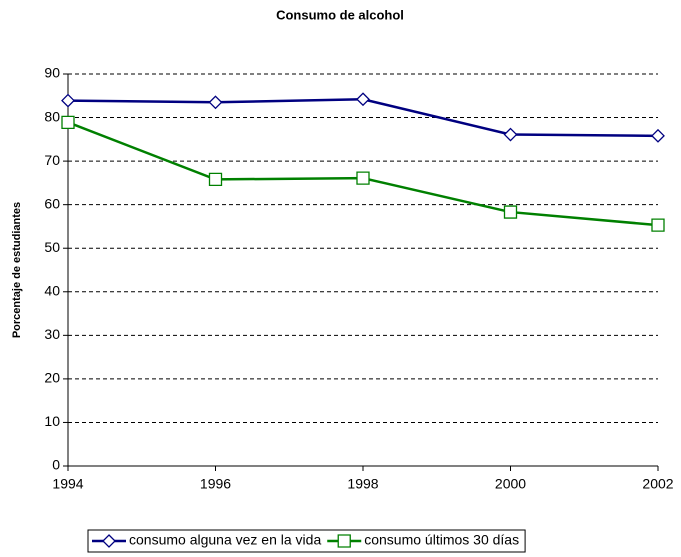 The width and height of the screenshot is (681, 557). What do you see at coordinates (56, 465) in the screenshot?
I see `y-tick-label: 0` at bounding box center [56, 465].